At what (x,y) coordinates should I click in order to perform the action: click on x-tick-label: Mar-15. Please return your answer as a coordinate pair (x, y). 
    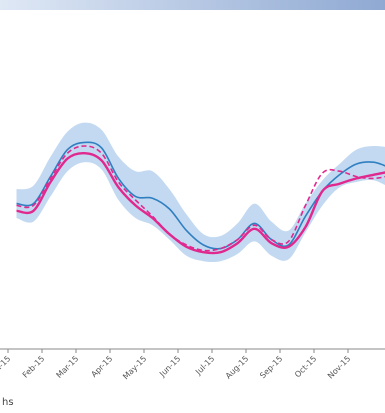
    Looking at the image, I should click on (67, 367).